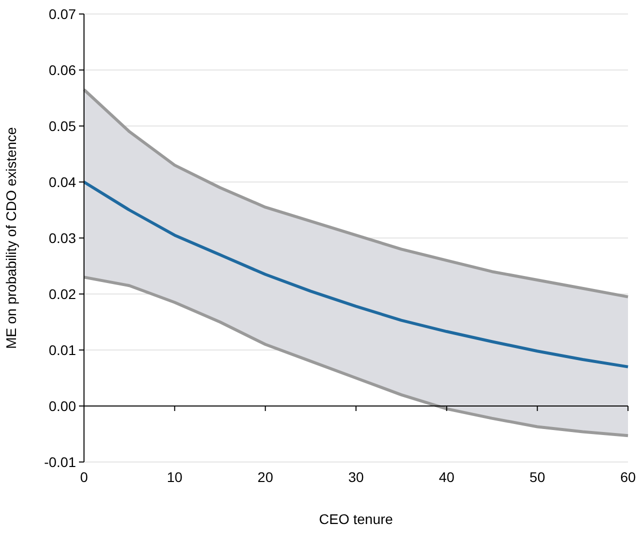  I want to click on y-axis-title: ME on probability of CDO existence, so click(11, 237).